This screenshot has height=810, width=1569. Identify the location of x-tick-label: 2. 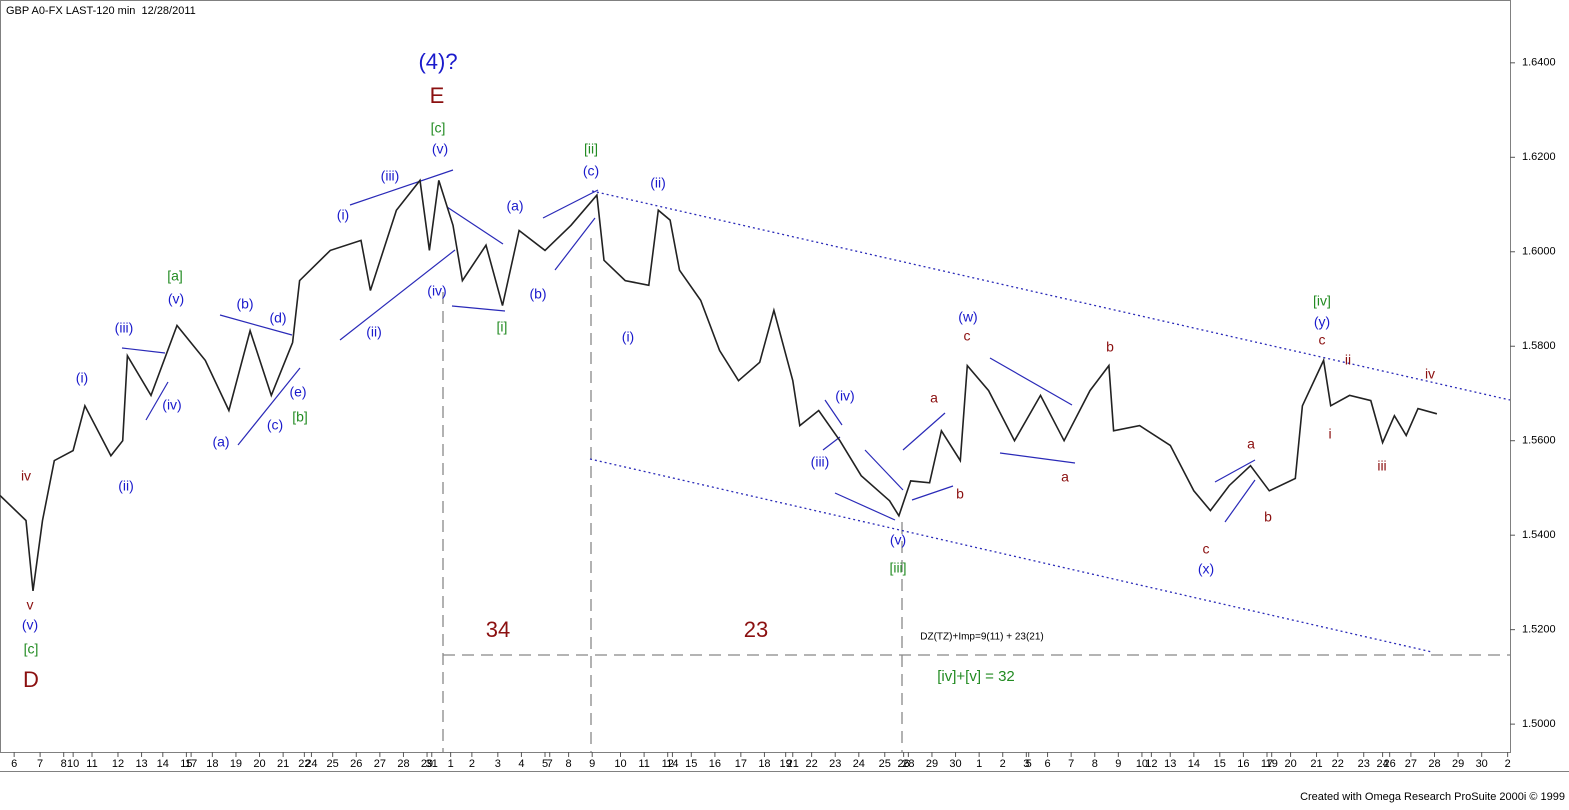
(1003, 764).